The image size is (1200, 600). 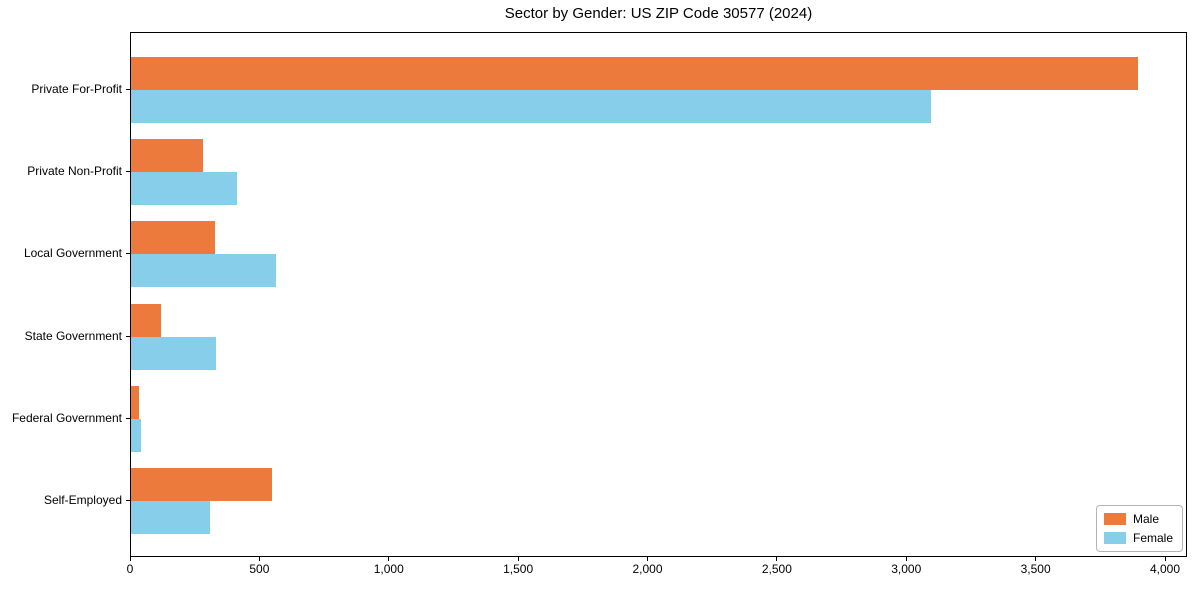 I want to click on bar-male-local-government, so click(x=173, y=238).